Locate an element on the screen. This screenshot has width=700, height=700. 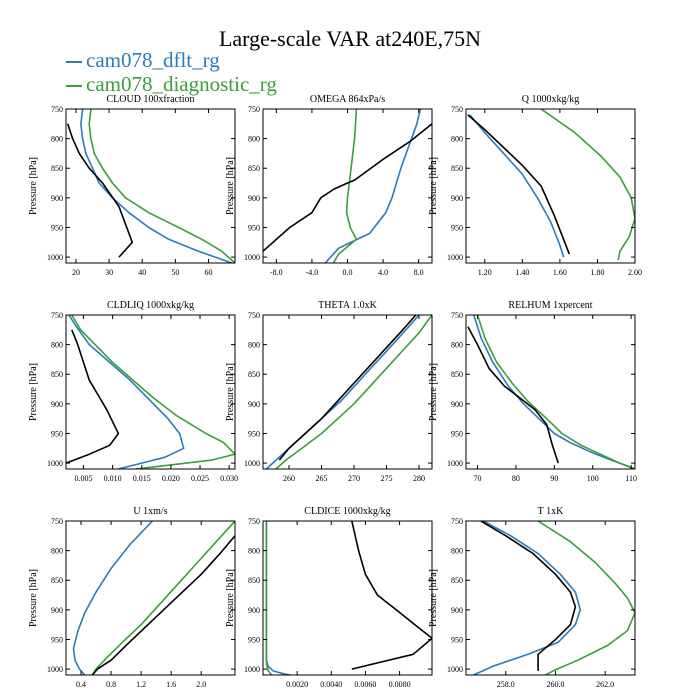
x-tick-label: 0.8 is located at coordinates (111, 684).